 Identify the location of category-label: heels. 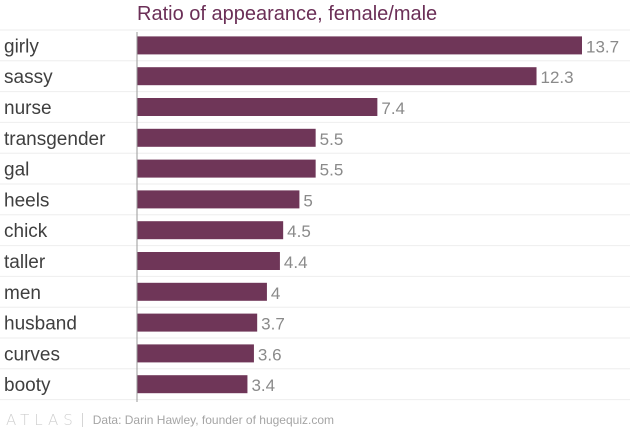
(26, 200).